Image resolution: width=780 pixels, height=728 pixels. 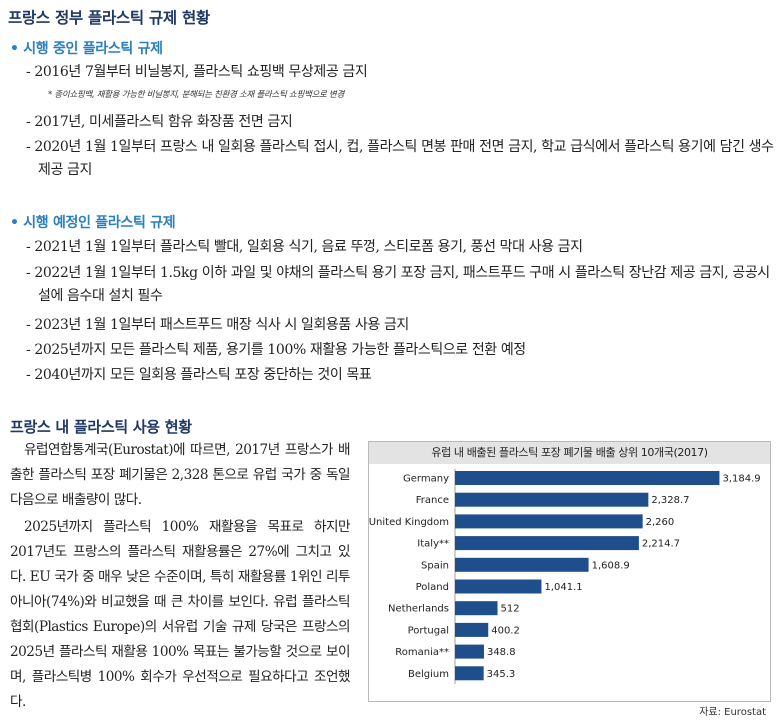 What do you see at coordinates (409, 522) in the screenshot?
I see `category-label: United Kingdom` at bounding box center [409, 522].